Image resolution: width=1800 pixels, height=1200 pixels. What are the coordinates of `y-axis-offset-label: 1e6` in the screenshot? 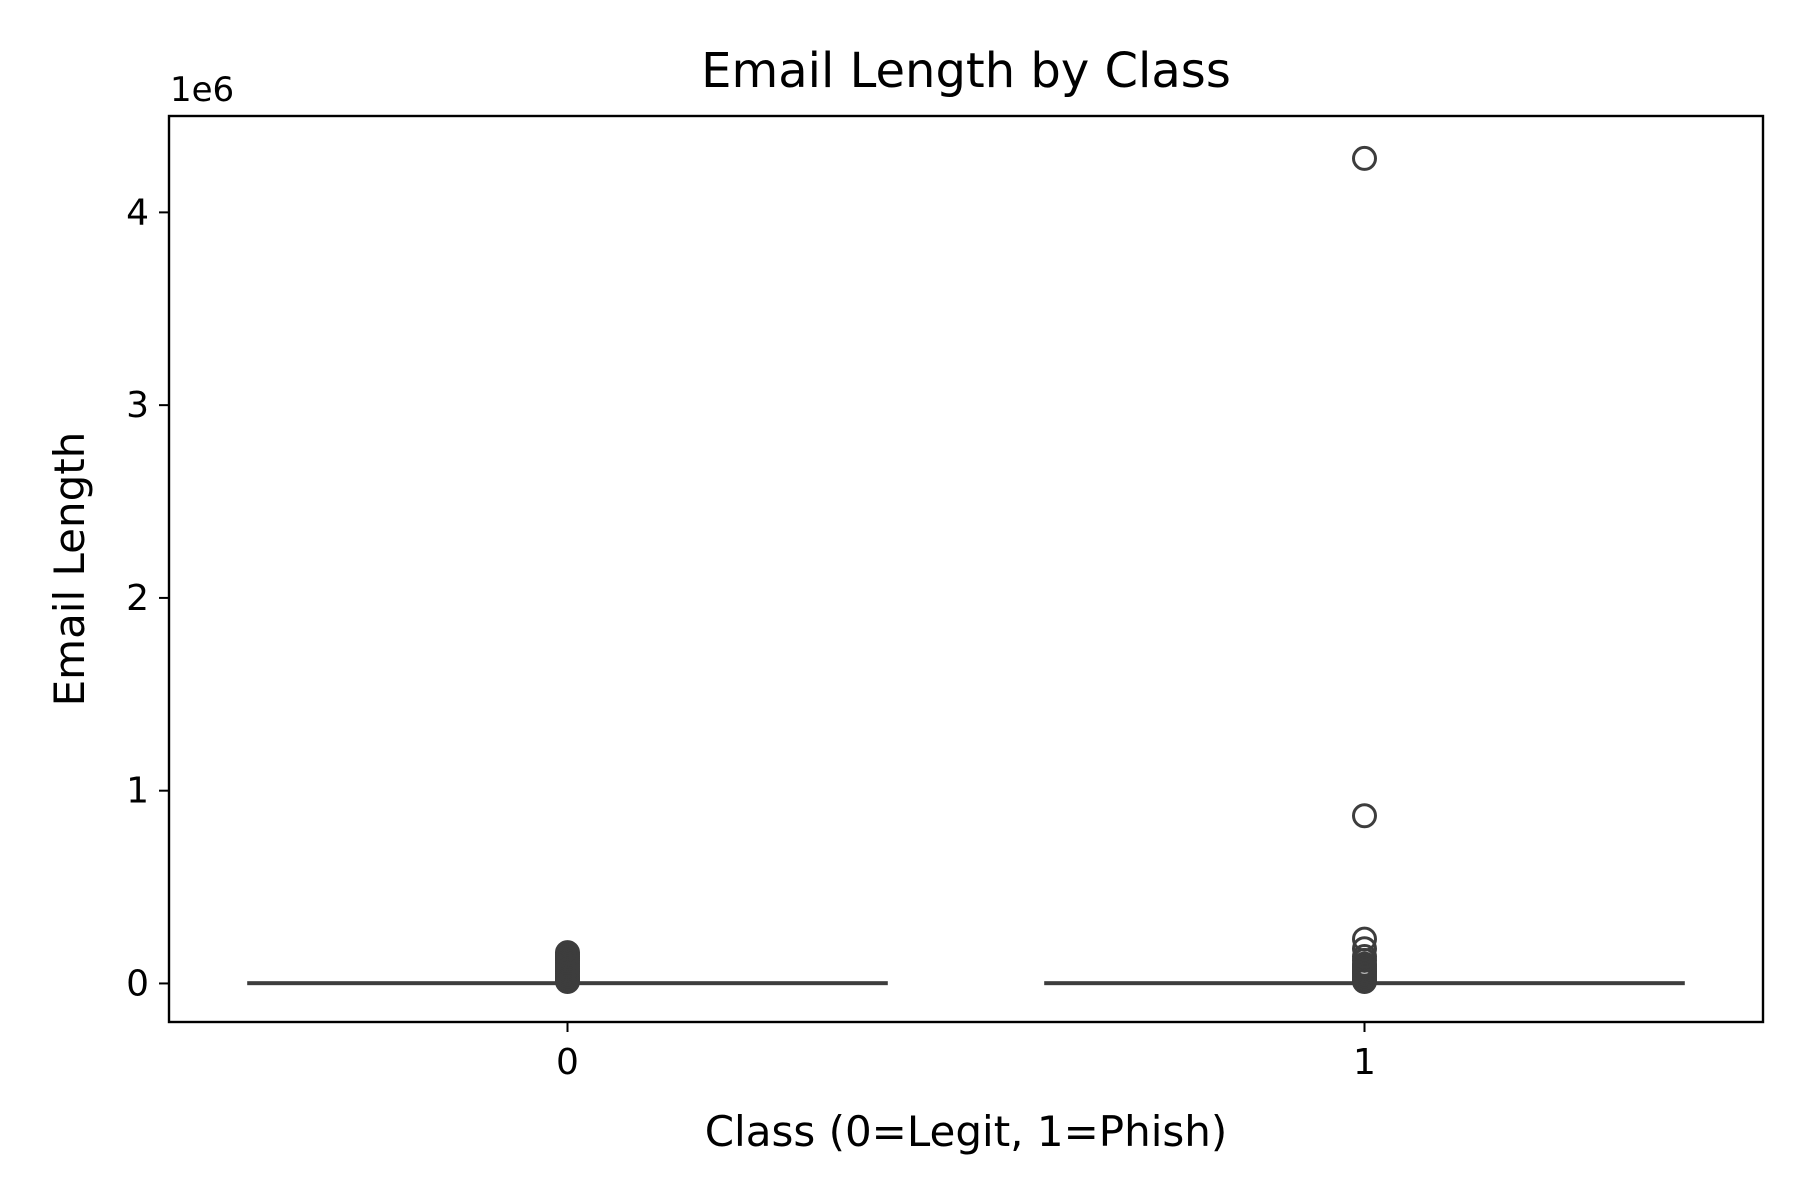 It's located at (202, 90).